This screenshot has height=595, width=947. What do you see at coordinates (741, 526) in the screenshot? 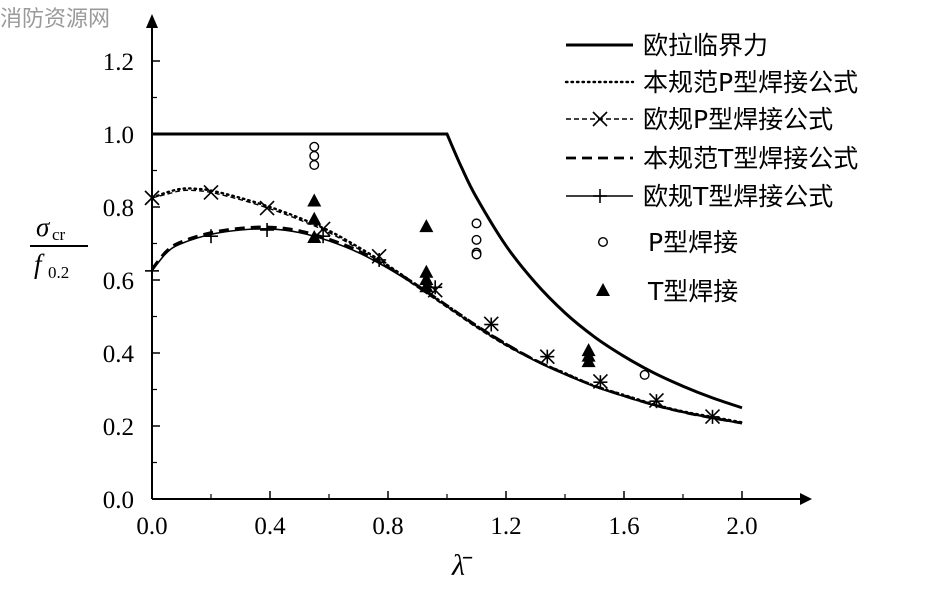
I see `x-tick-label: 2.0` at bounding box center [741, 526].